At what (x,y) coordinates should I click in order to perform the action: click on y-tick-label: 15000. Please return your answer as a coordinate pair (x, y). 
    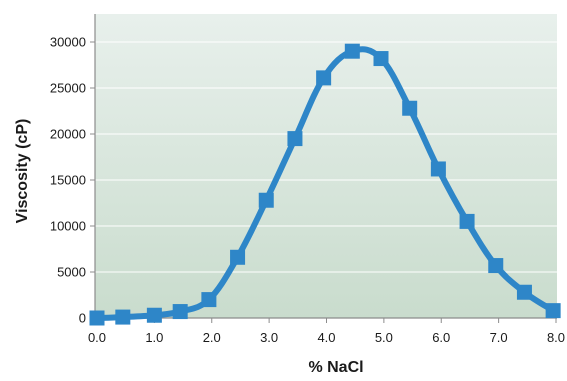
    Looking at the image, I should click on (68, 180).